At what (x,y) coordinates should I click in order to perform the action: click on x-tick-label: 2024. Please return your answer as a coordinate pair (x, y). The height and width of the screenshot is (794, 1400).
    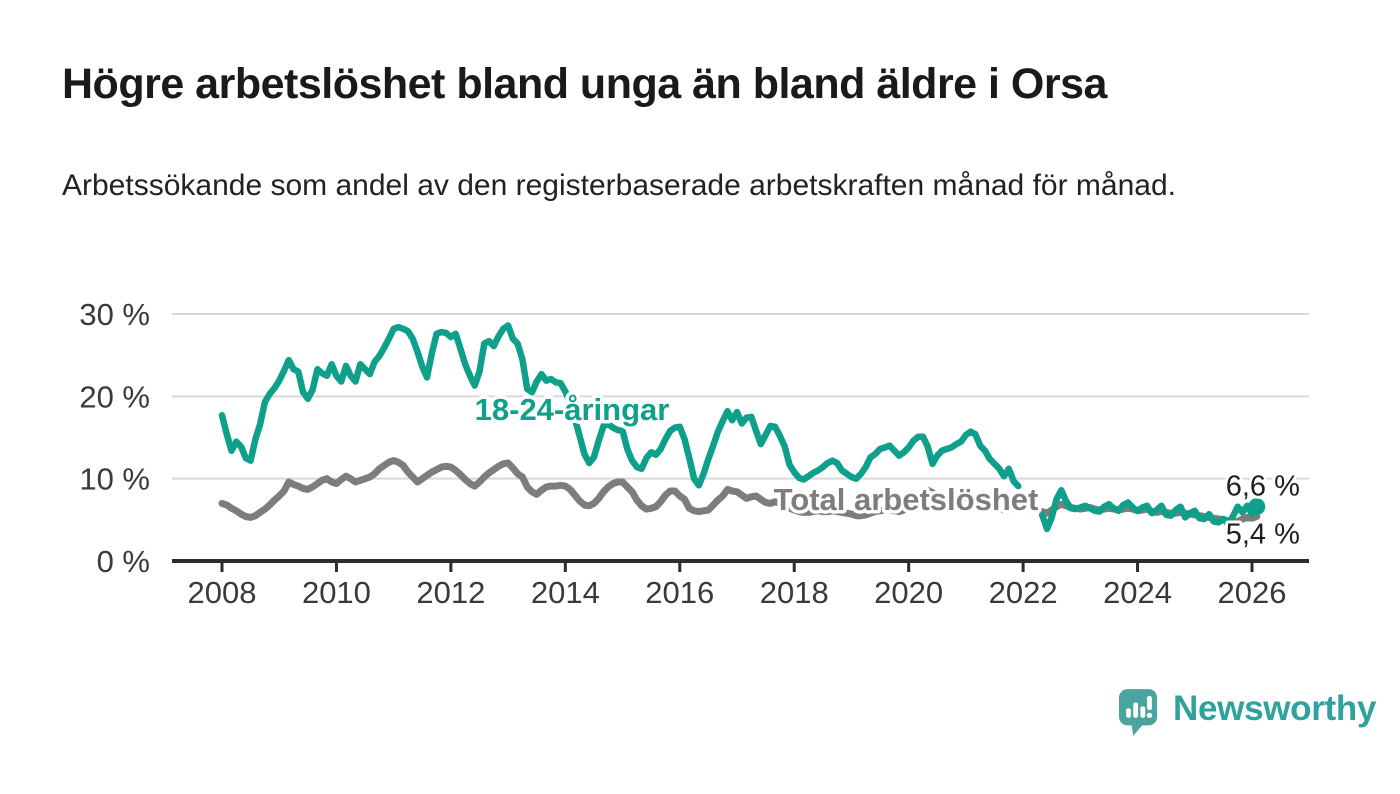
    Looking at the image, I should click on (1137, 592).